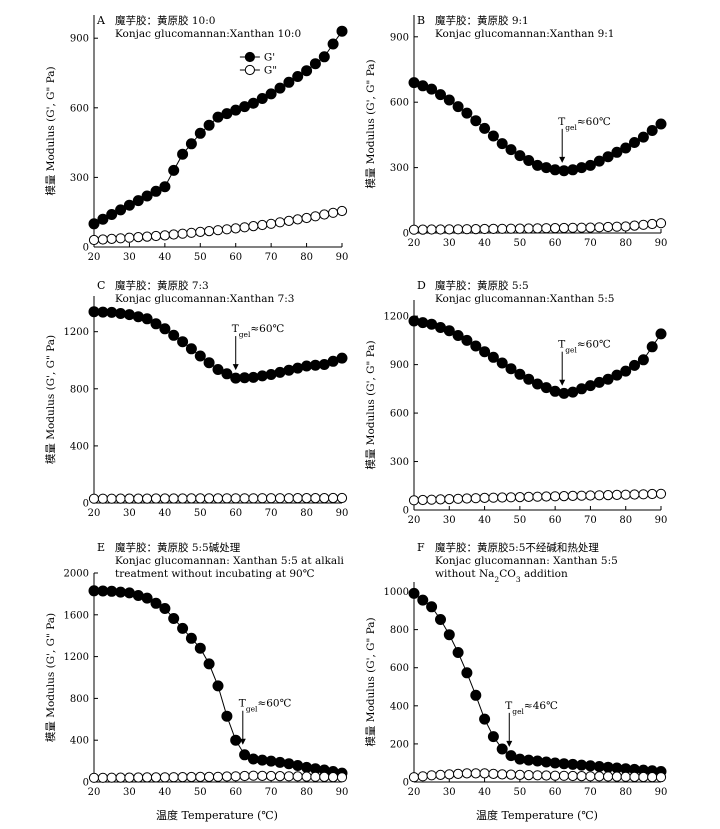 Image resolution: width=720 pixels, height=829 pixels. Describe the element at coordinates (217, 815) in the screenshot. I see `x-axis-label-left: 温度 Temperature (℃)` at that location.